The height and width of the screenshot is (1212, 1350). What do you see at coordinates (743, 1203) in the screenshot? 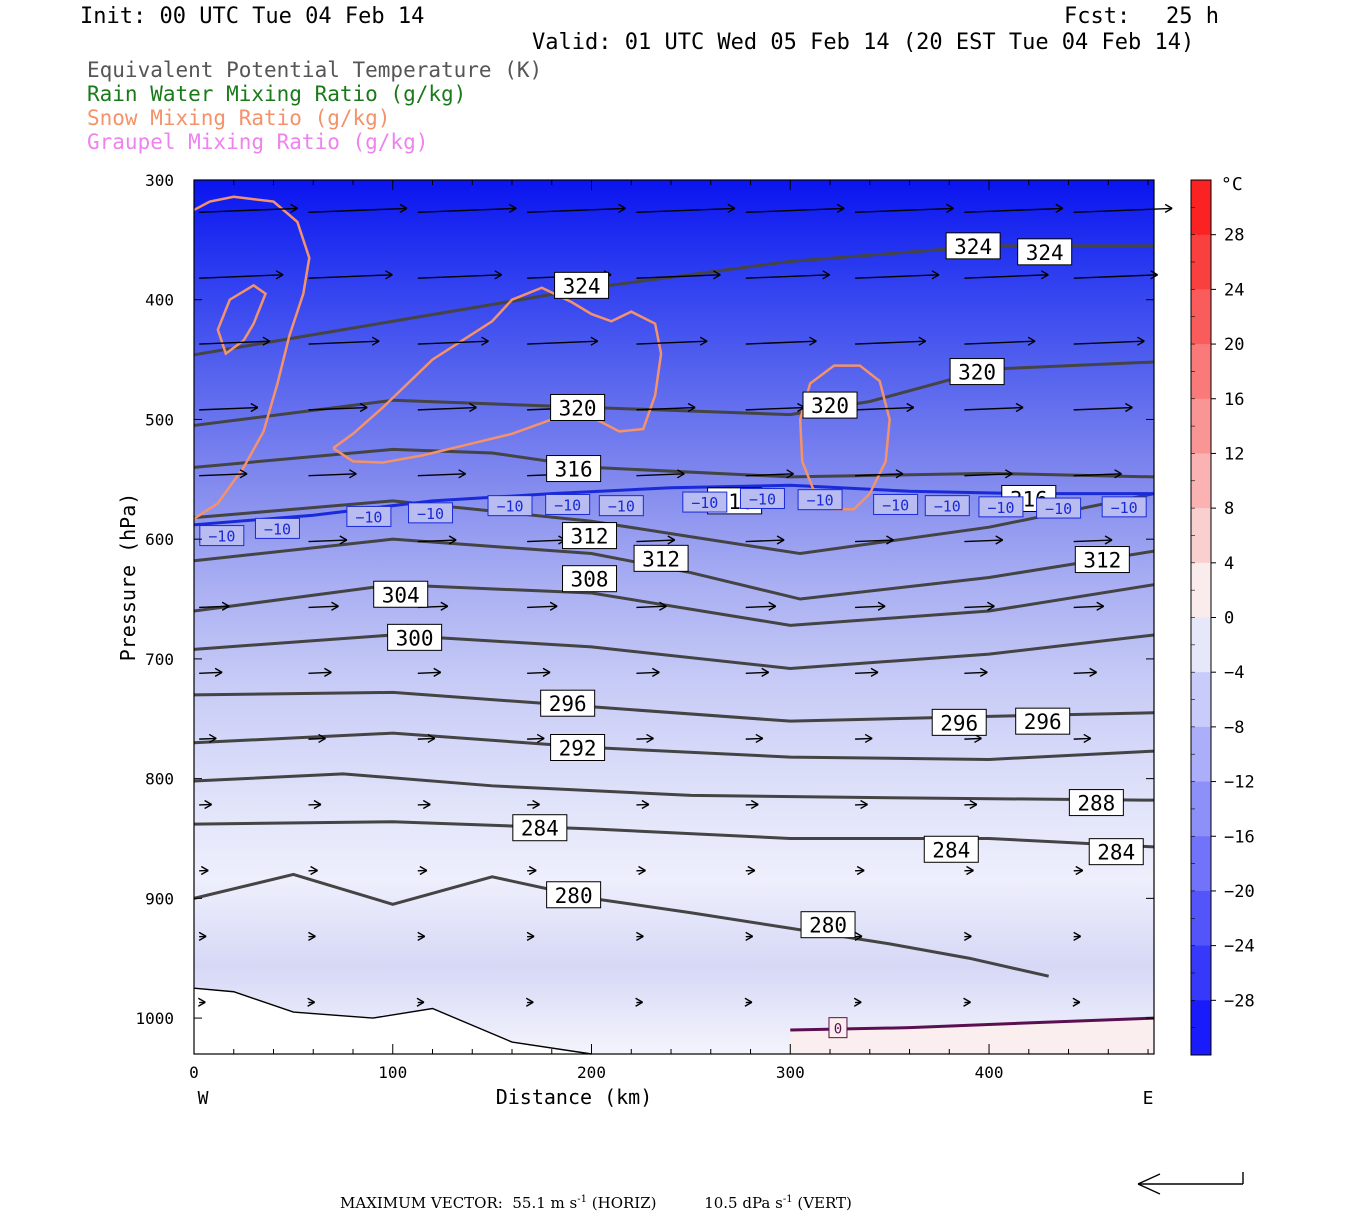
I see `max-vector-vert: 10.5 dPa s` at bounding box center [743, 1203].